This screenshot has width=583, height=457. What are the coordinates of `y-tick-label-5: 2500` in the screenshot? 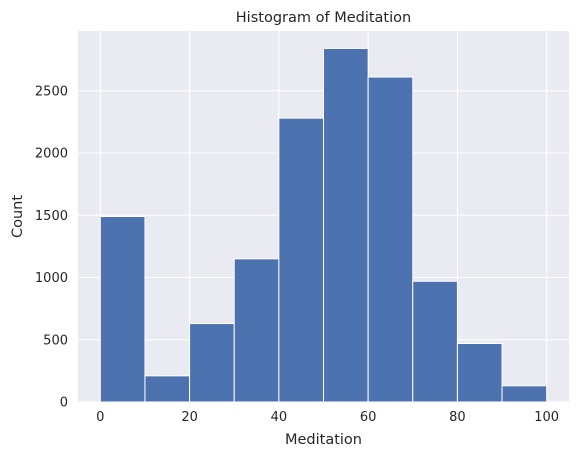 It's located at (51, 91).